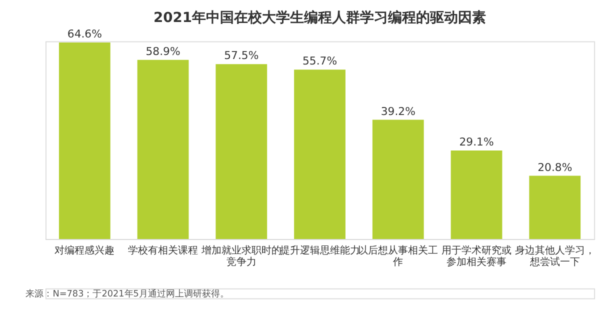 This screenshot has height=335, width=600. I want to click on data-label: 64.6%, so click(84, 34).